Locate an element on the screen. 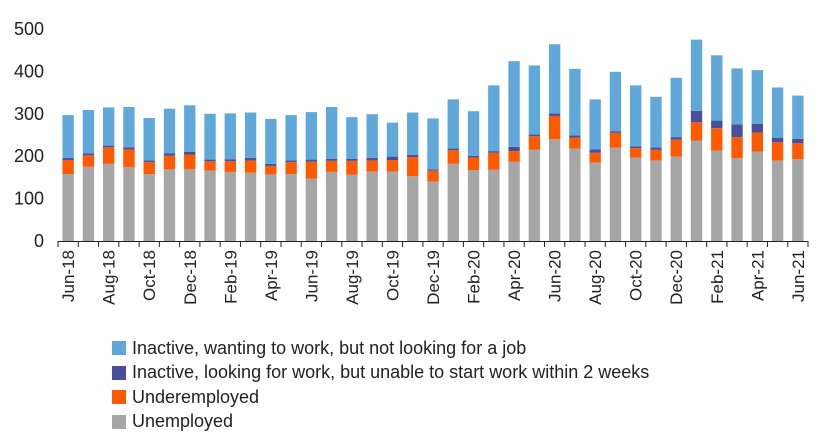 Image resolution: width=835 pixels, height=438 pixels. x-tick-label: Feb-19 is located at coordinates (230, 277).